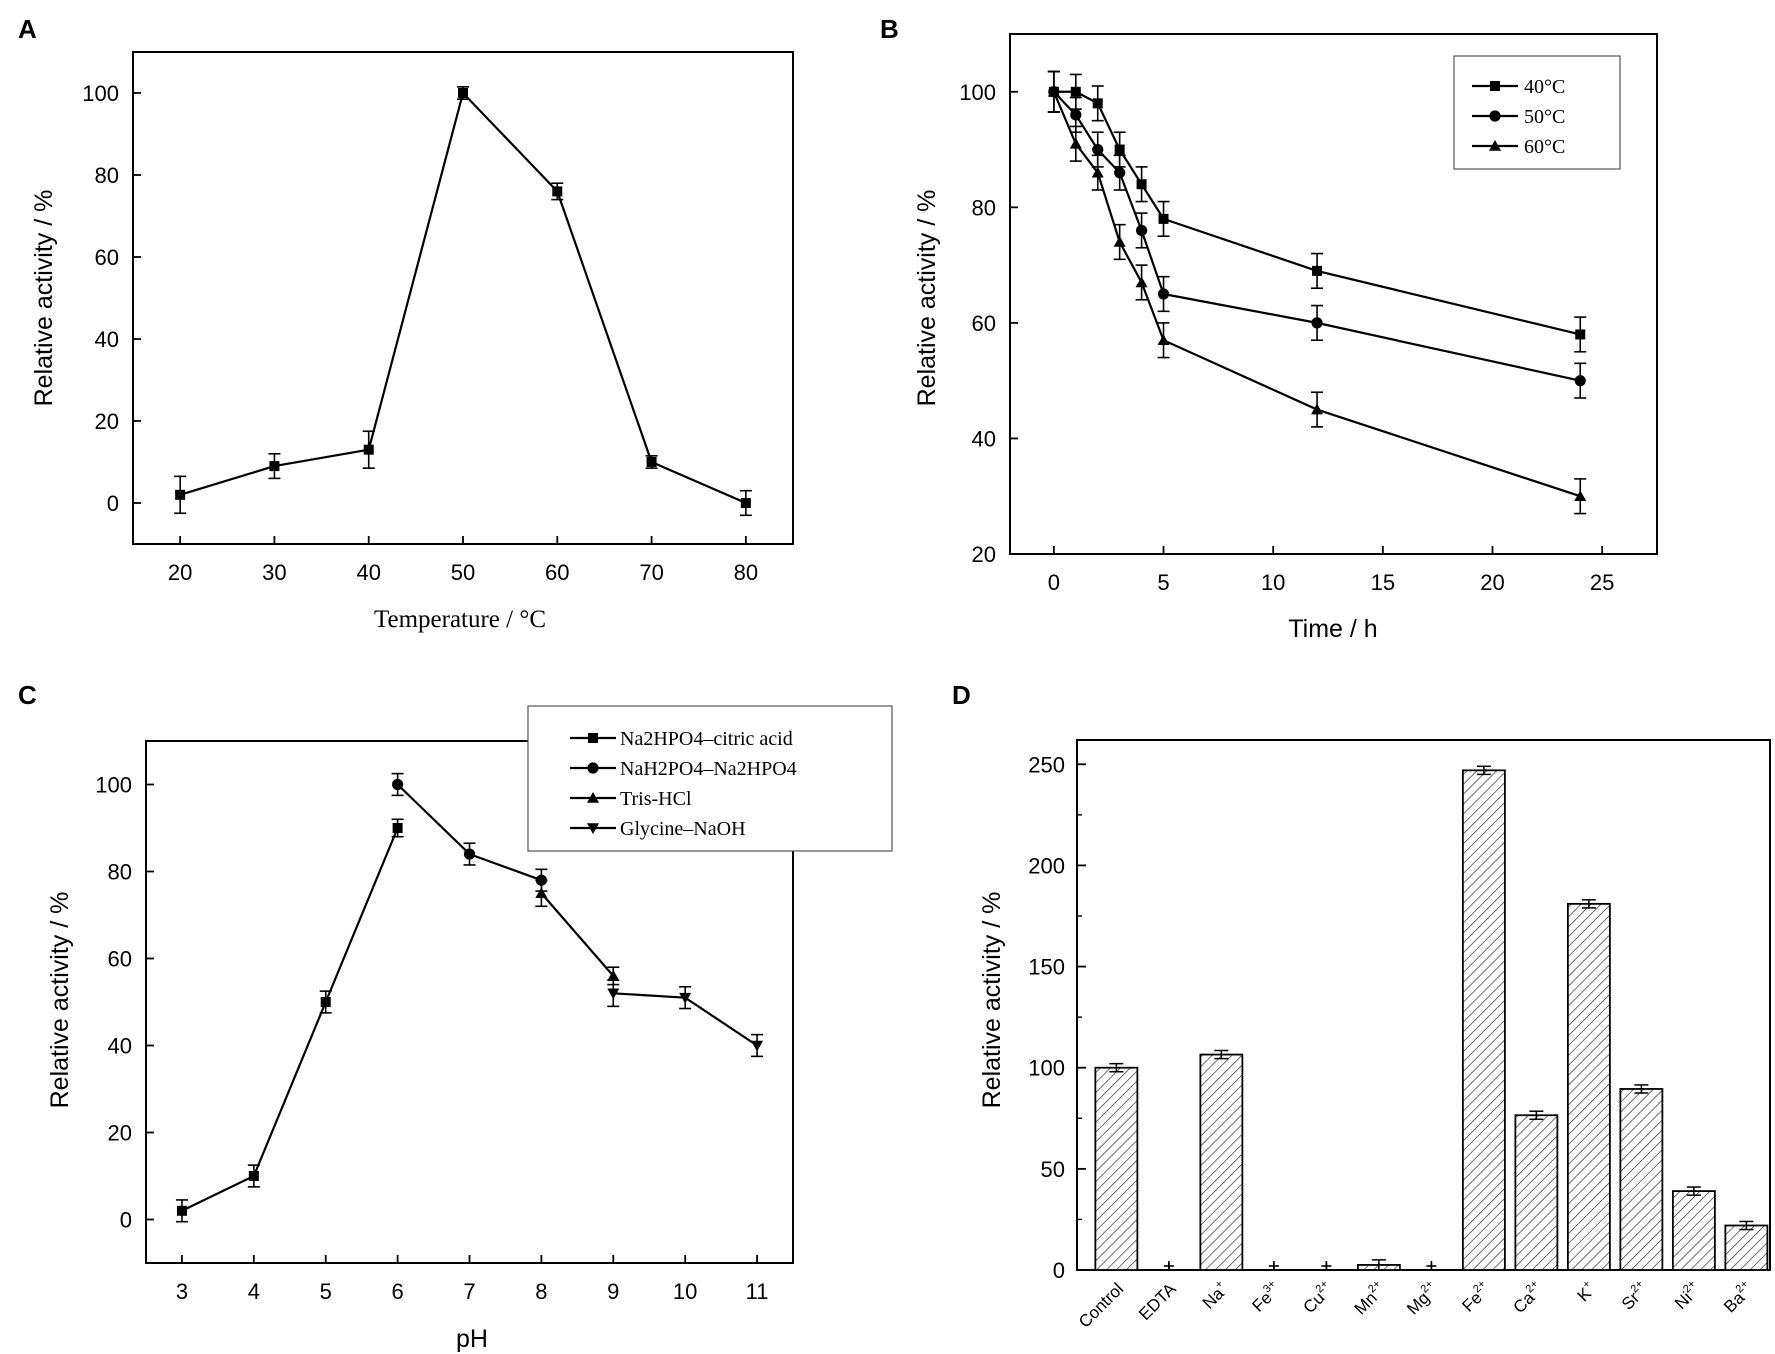 The image size is (1775, 1354). Describe the element at coordinates (107, 339) in the screenshot. I see `y-tick-label: 40` at that location.